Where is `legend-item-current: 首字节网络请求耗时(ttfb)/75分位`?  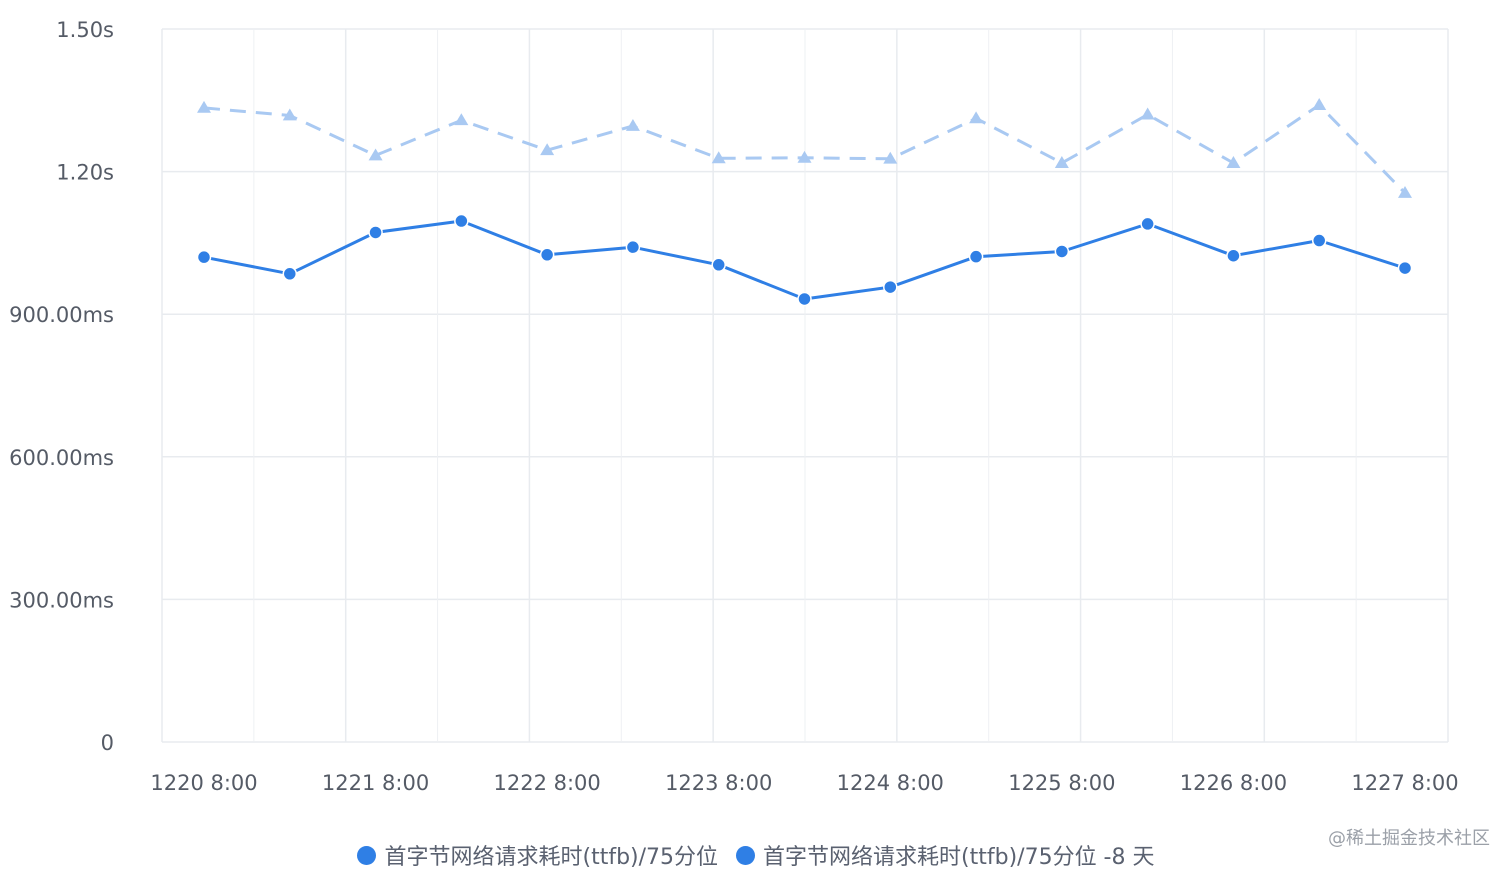
legend-item-current: 首字节网络请求耗时(ttfb)/75分位 is located at coordinates (537, 855).